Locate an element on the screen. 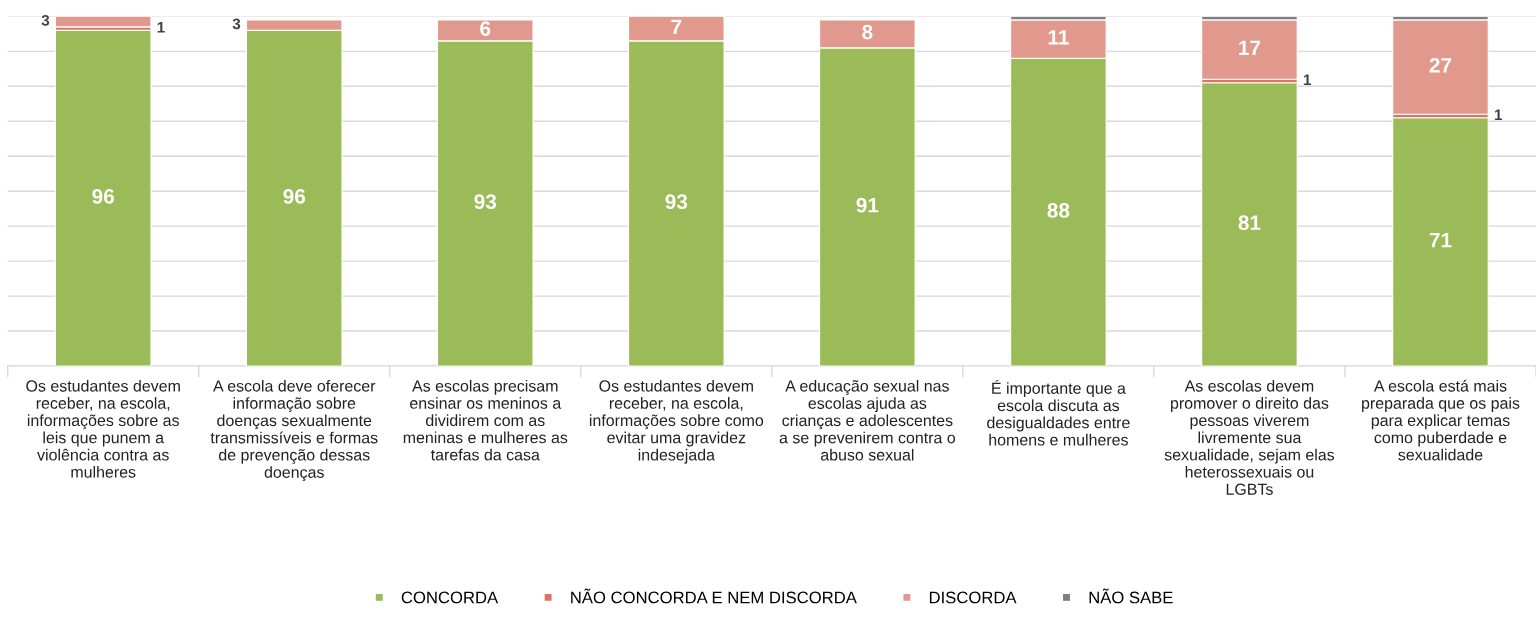 This screenshot has height=630, width=1536. x-tick-label: A educação sexual nas escolas ajuda as crianças e adolescentes a se prevenirem contra o abuso sexual is located at coordinates (867, 420).